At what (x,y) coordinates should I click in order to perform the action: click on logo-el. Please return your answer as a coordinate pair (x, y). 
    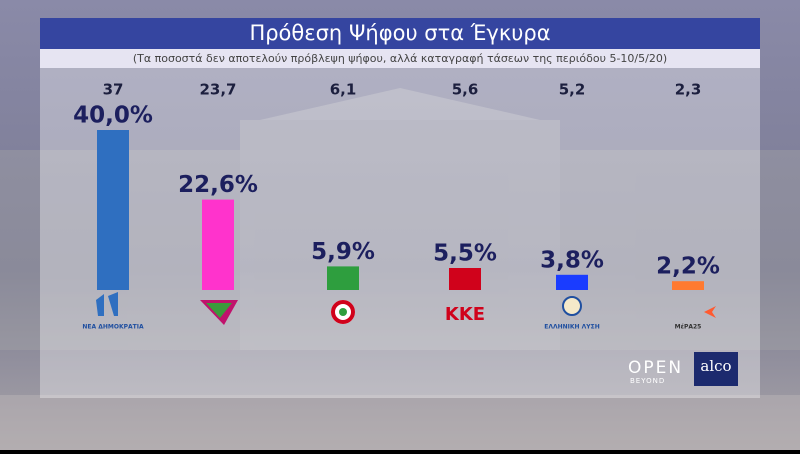
    Looking at the image, I should click on (572, 306).